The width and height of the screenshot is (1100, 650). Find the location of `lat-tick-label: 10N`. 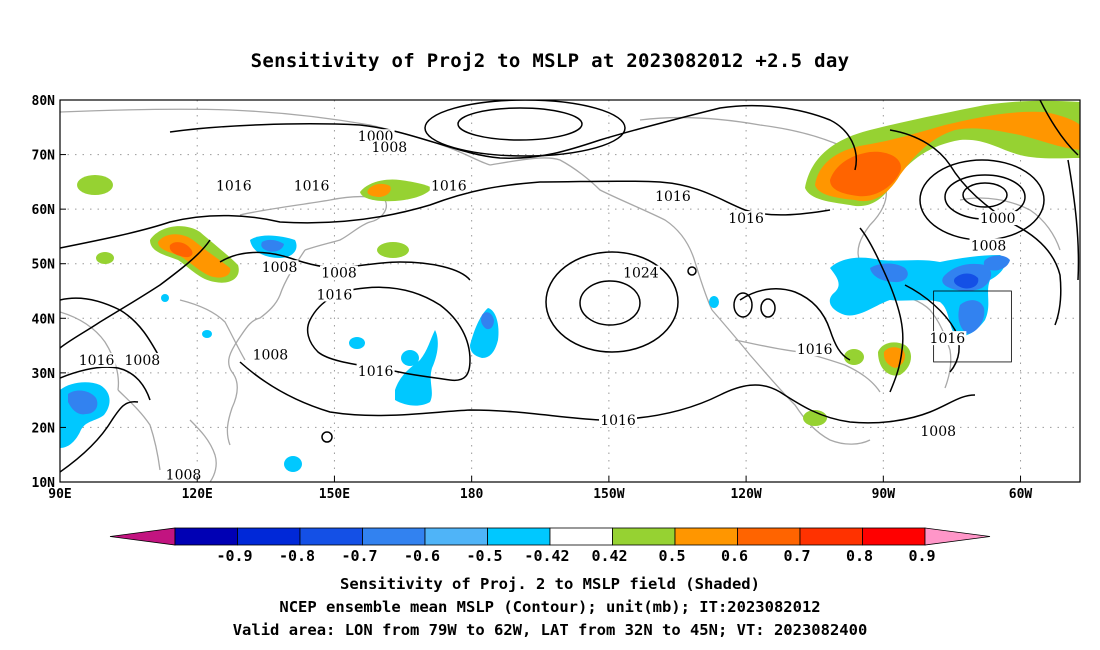

lat-tick-label: 10N is located at coordinates (44, 483).